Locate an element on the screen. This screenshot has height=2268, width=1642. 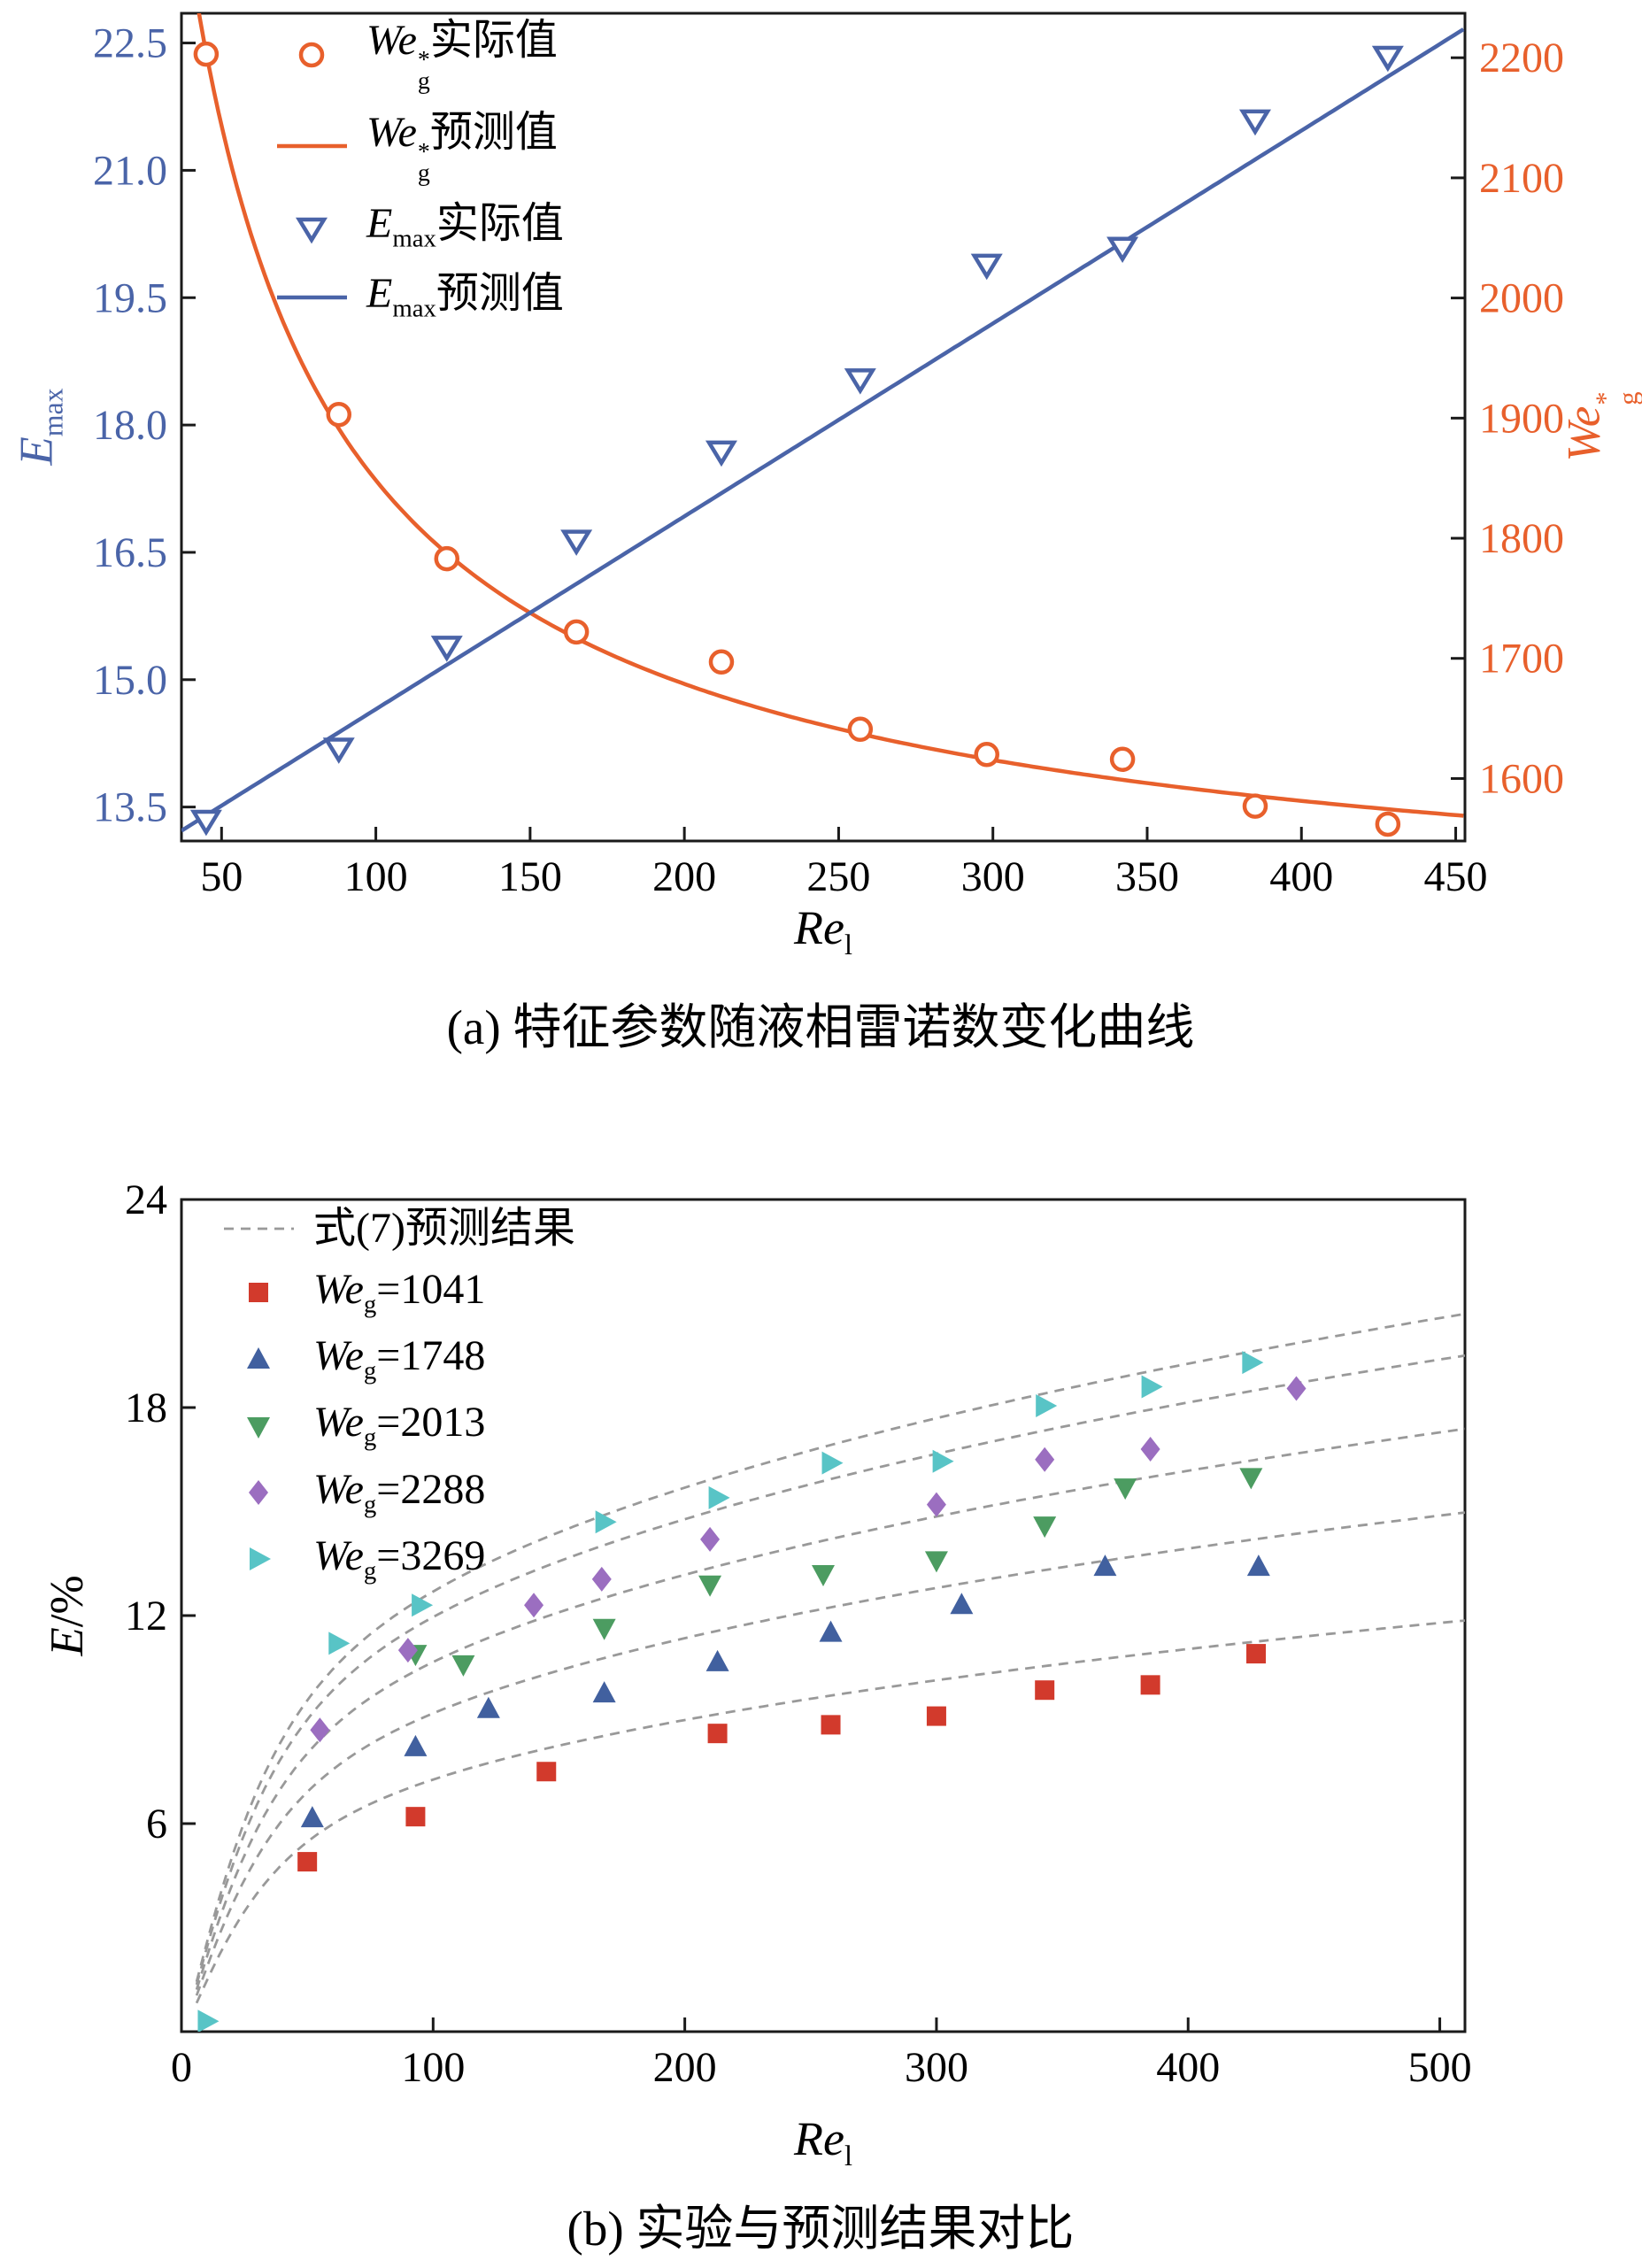
legend-label: Weg=3269 is located at coordinates (399, 1558).